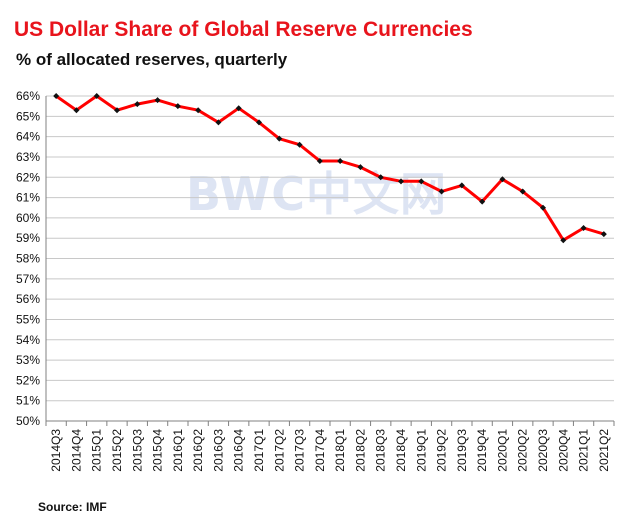 The image size is (640, 530). I want to click on y-tick-label: 61%, so click(28, 198).